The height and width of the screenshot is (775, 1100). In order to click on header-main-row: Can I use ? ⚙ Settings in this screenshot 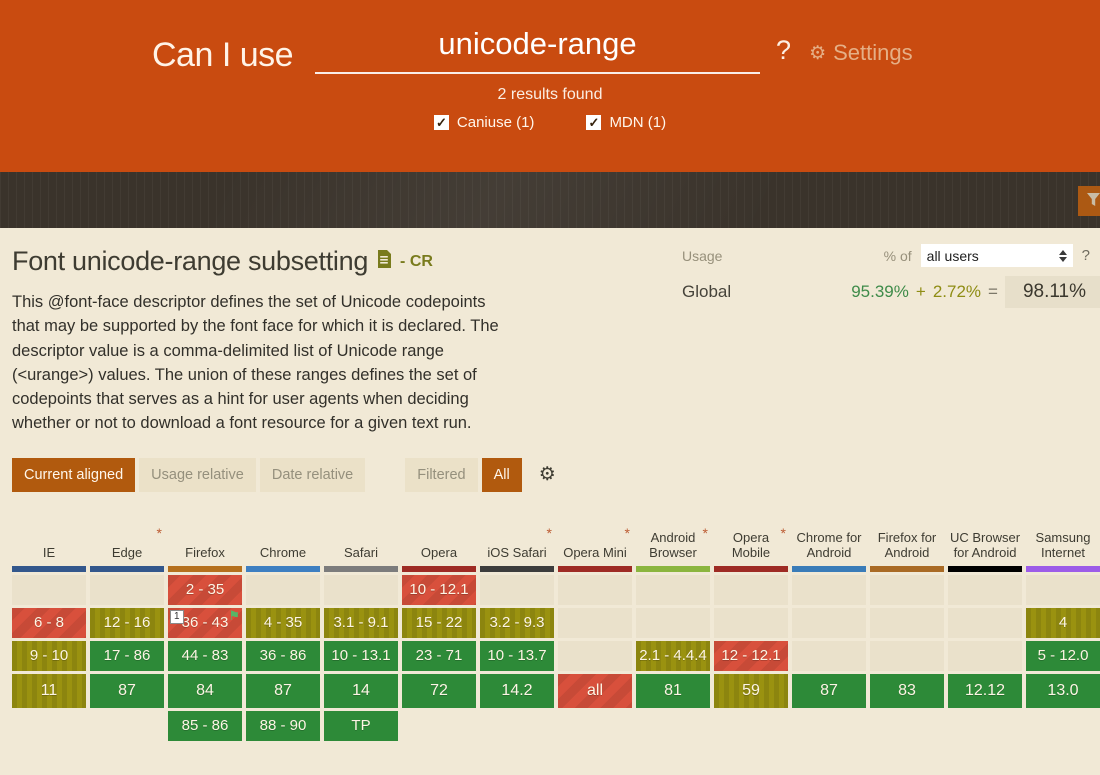, I will do `click(550, 37)`.